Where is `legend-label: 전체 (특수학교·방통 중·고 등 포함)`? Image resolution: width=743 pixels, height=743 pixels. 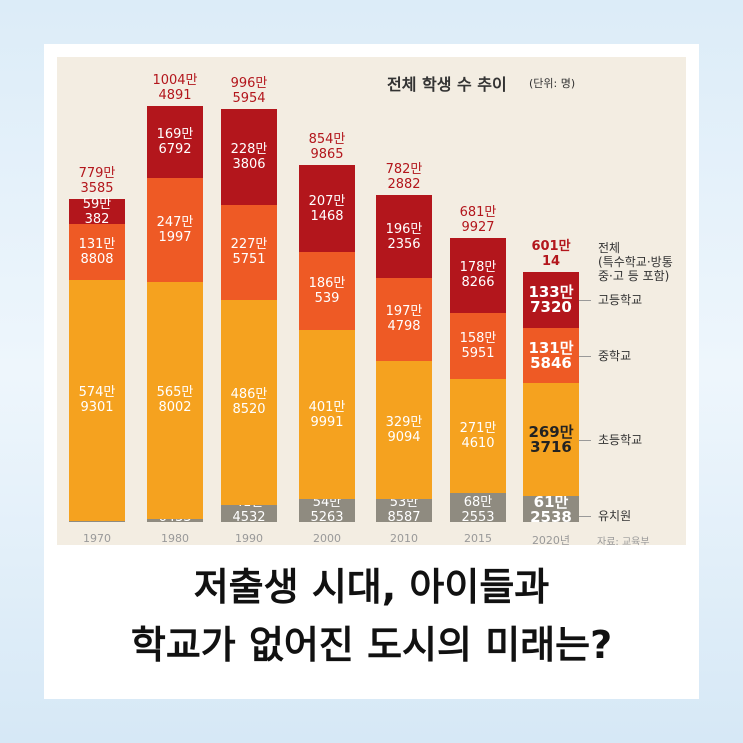
legend-label: 전체 (특수학교·방통 중·고 등 포함) is located at coordinates (635, 262).